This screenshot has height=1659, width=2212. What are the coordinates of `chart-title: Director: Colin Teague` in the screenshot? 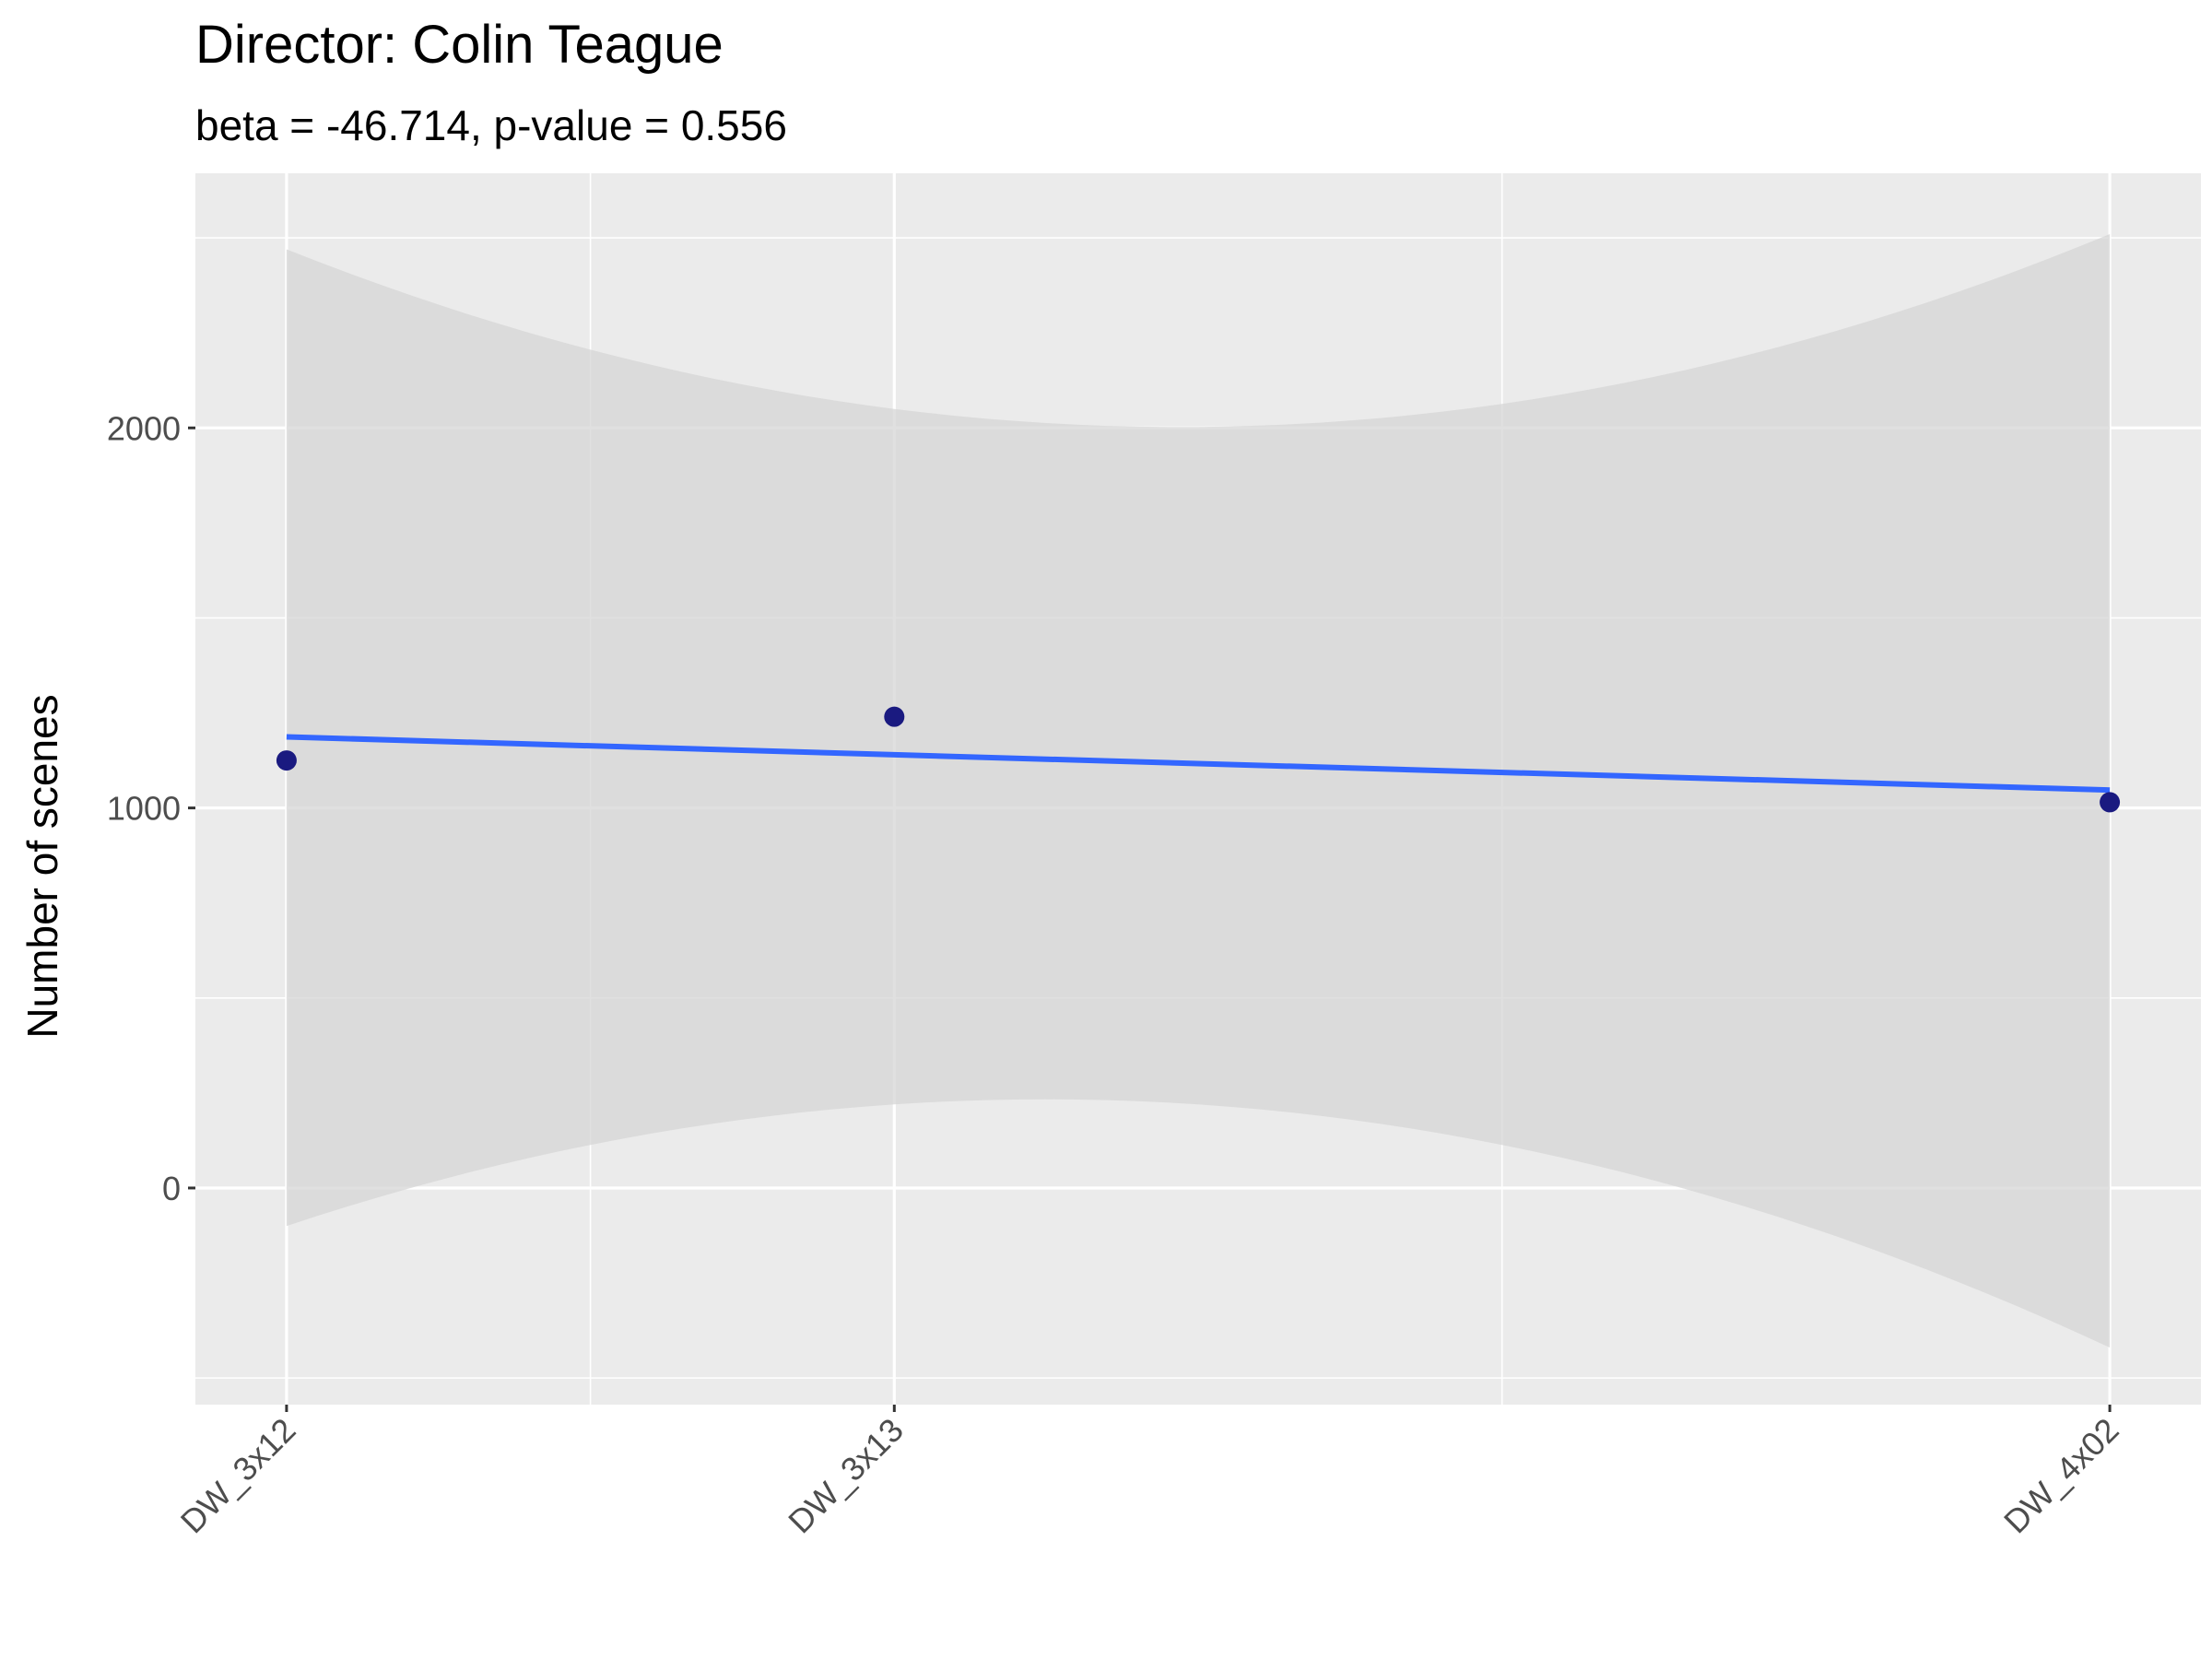 It's located at (459, 45).